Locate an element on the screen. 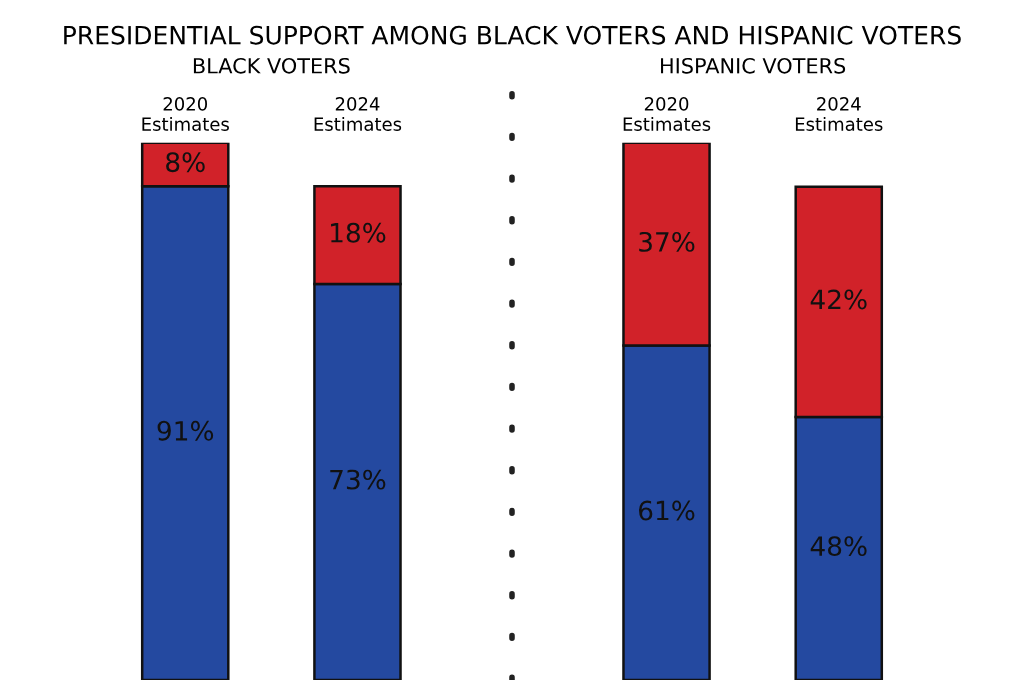 Image resolution: width=1024 pixels, height=680 pixels. chart-subtitle: HISPANIC VOTERS is located at coordinates (753, 65).